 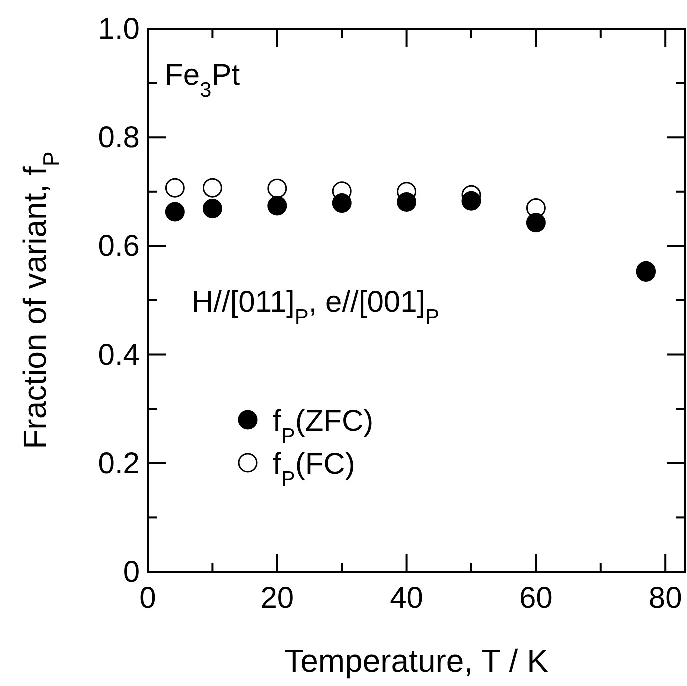 What do you see at coordinates (277, 598) in the screenshot?
I see `x-tick-label: 20` at bounding box center [277, 598].